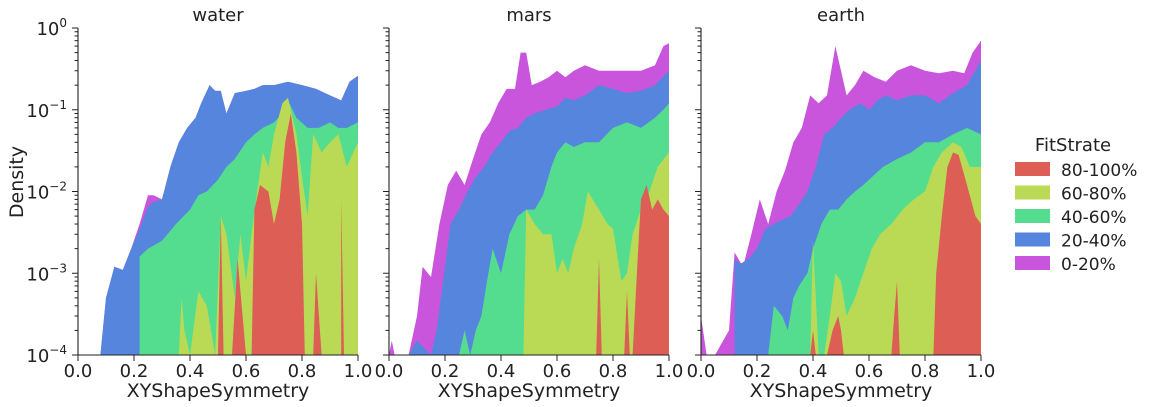  What do you see at coordinates (17, 182) in the screenshot?
I see `y-axis-label: Density` at bounding box center [17, 182].